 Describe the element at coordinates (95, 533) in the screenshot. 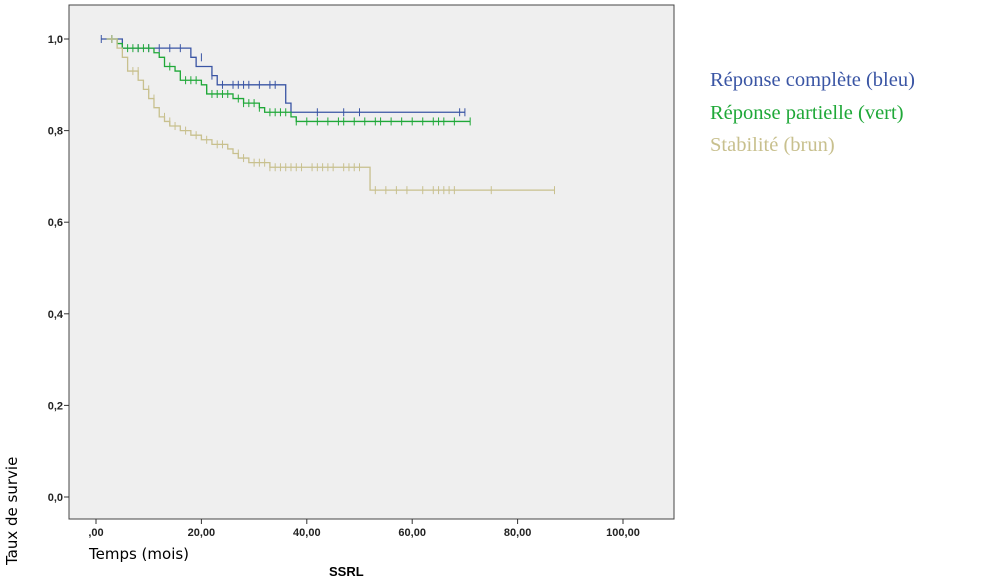

I see `x-tick-label: ,00` at that location.